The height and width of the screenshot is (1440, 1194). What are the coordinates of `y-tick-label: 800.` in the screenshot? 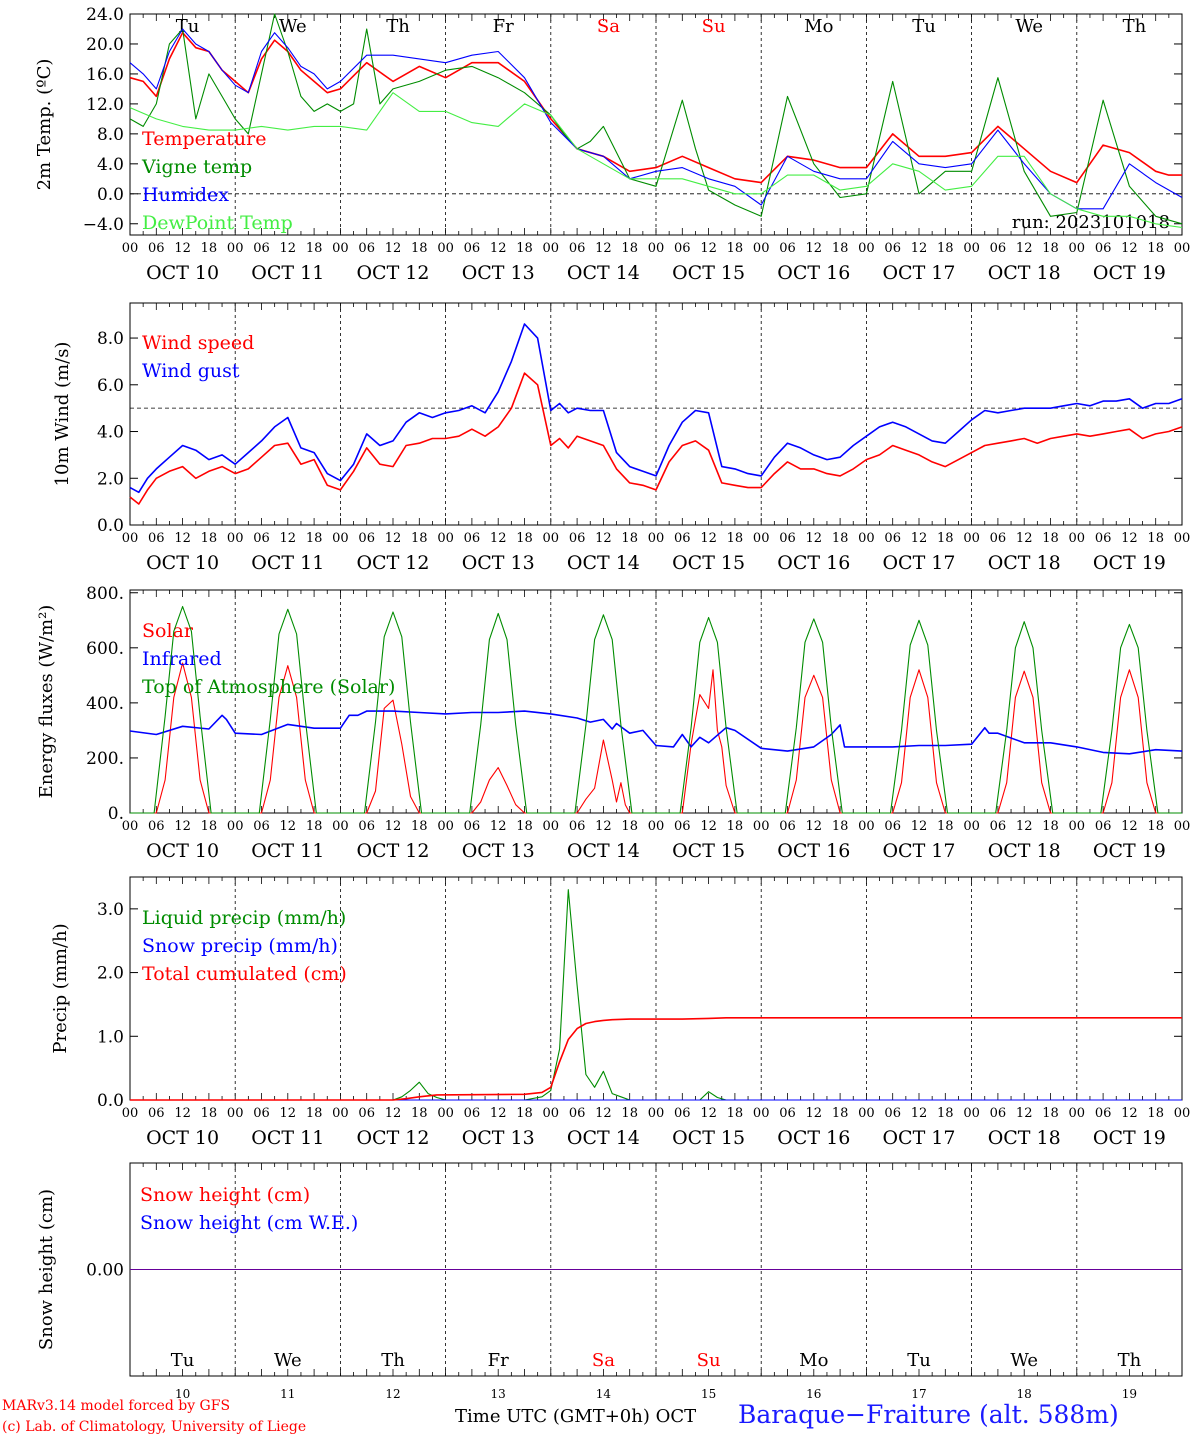 It's located at (105, 594).